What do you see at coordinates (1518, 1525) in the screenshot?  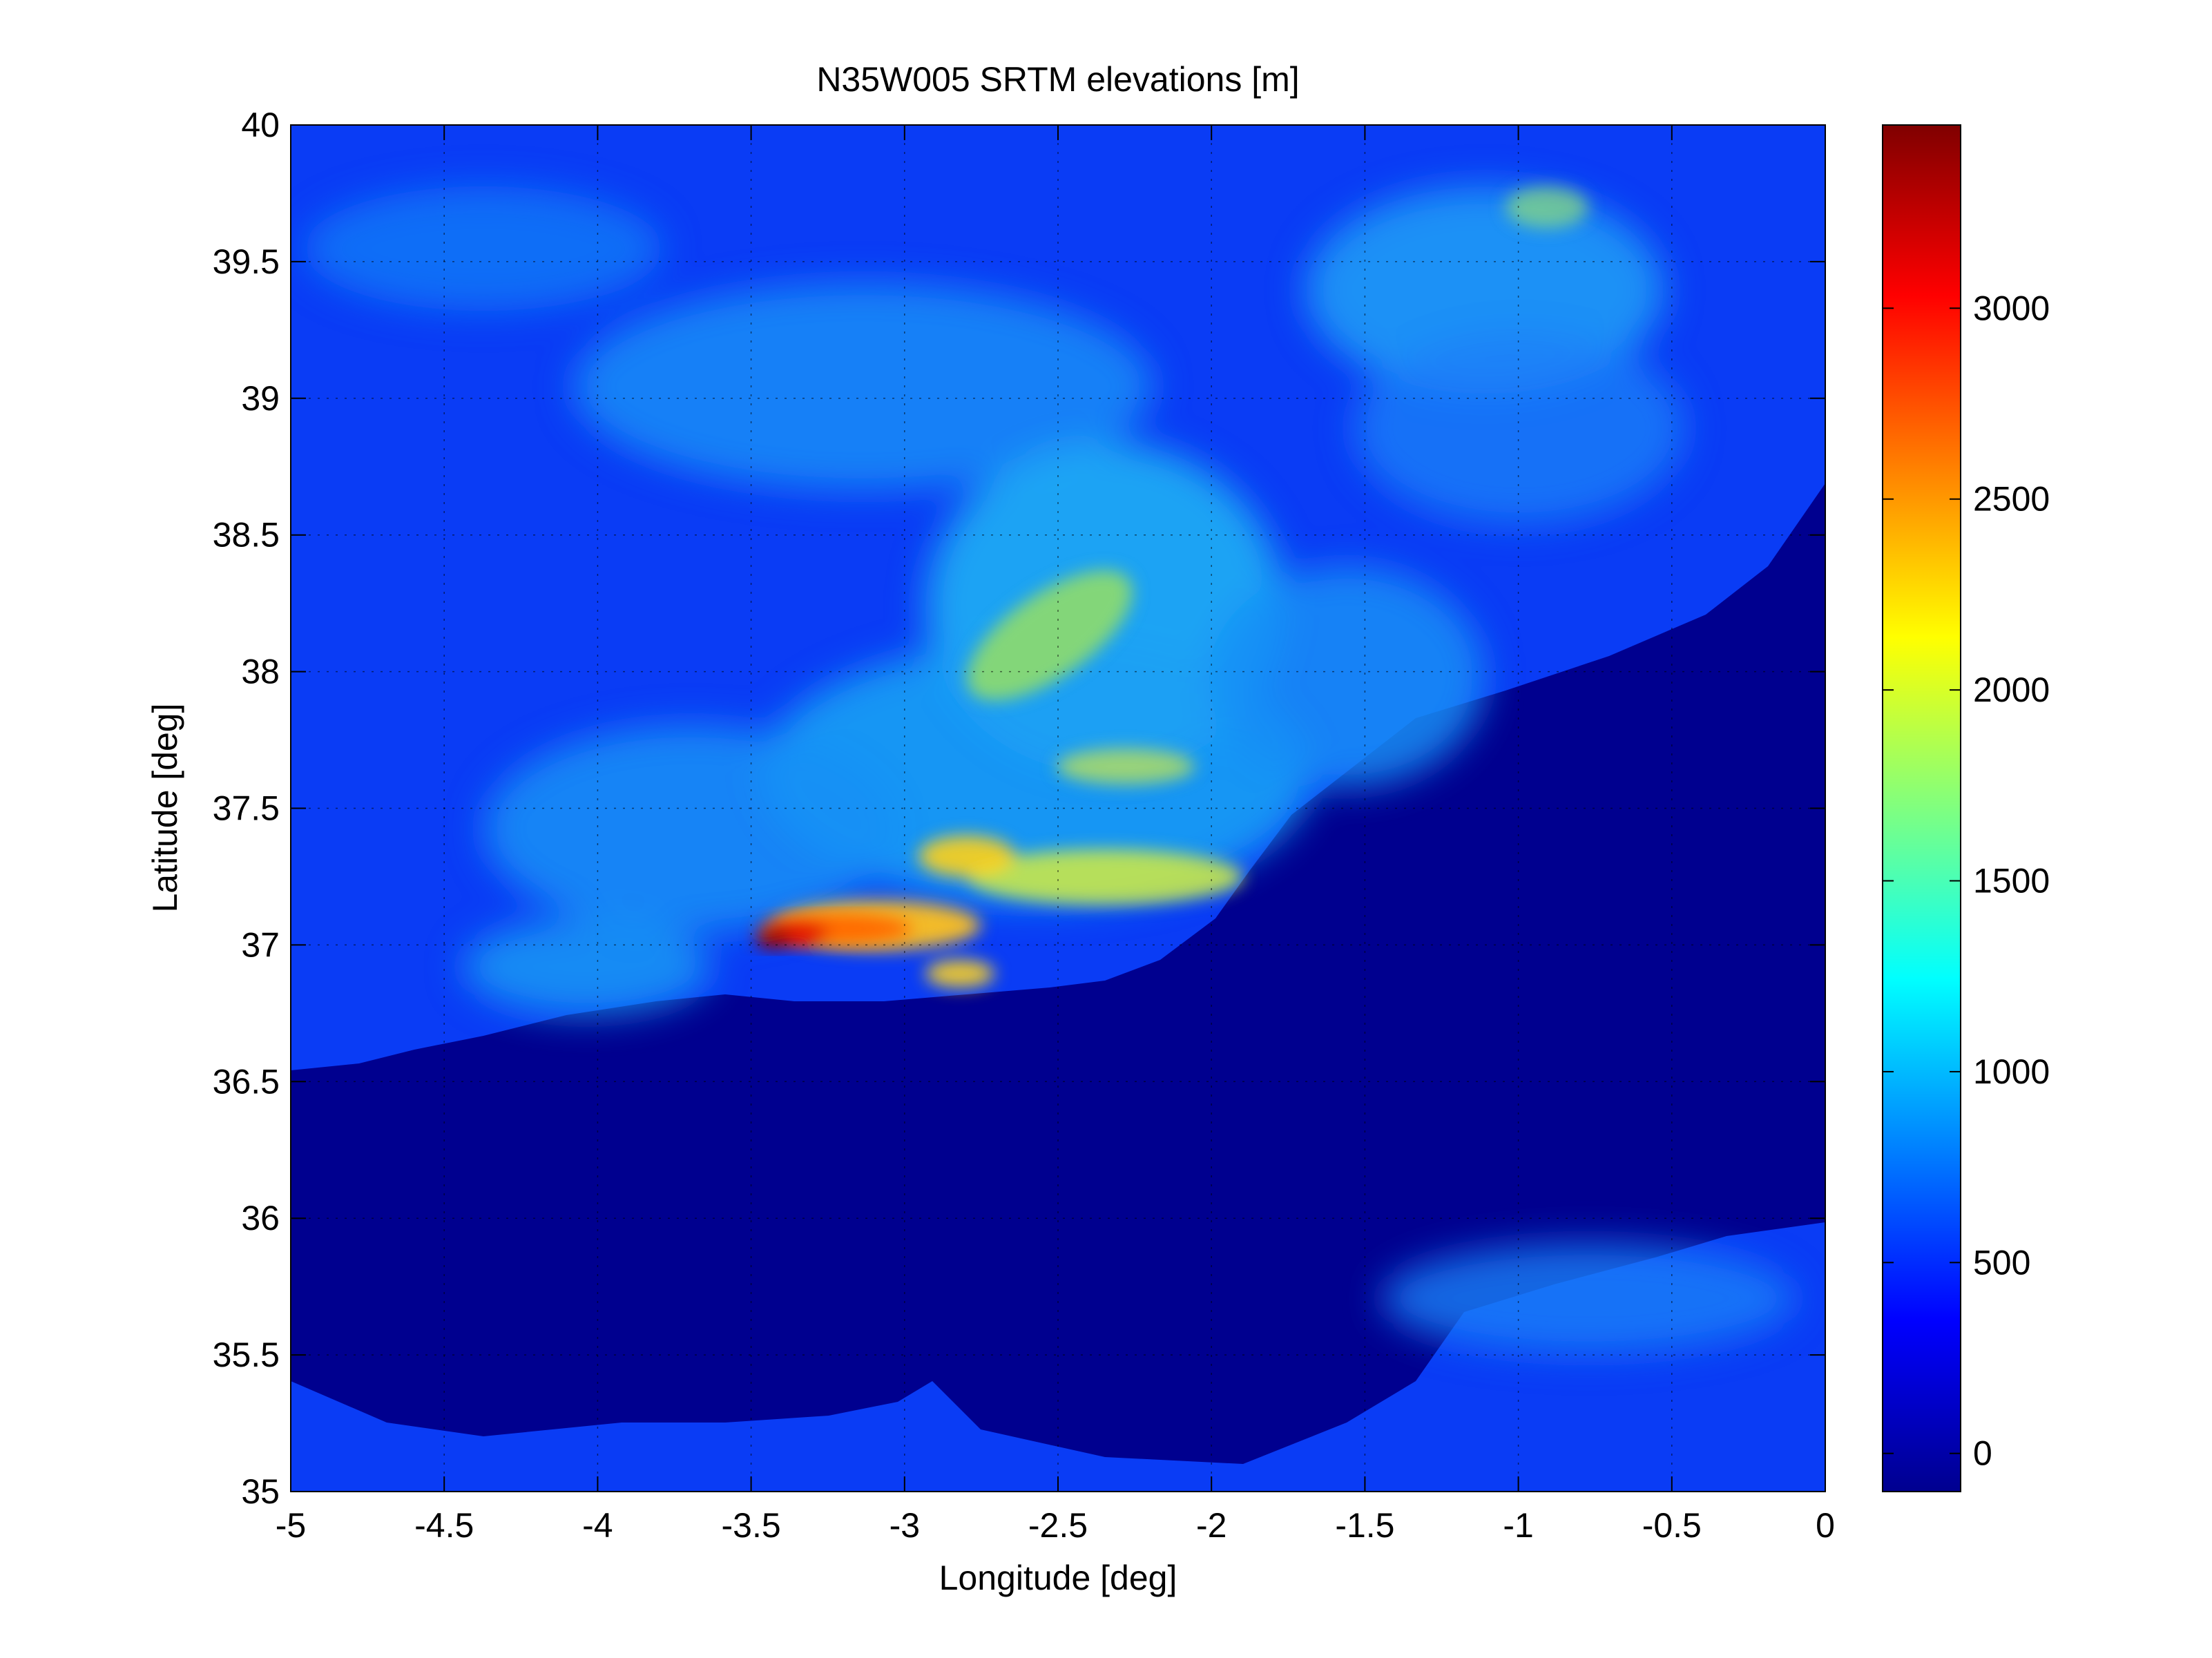 I see `x-tick-label: -1` at bounding box center [1518, 1525].